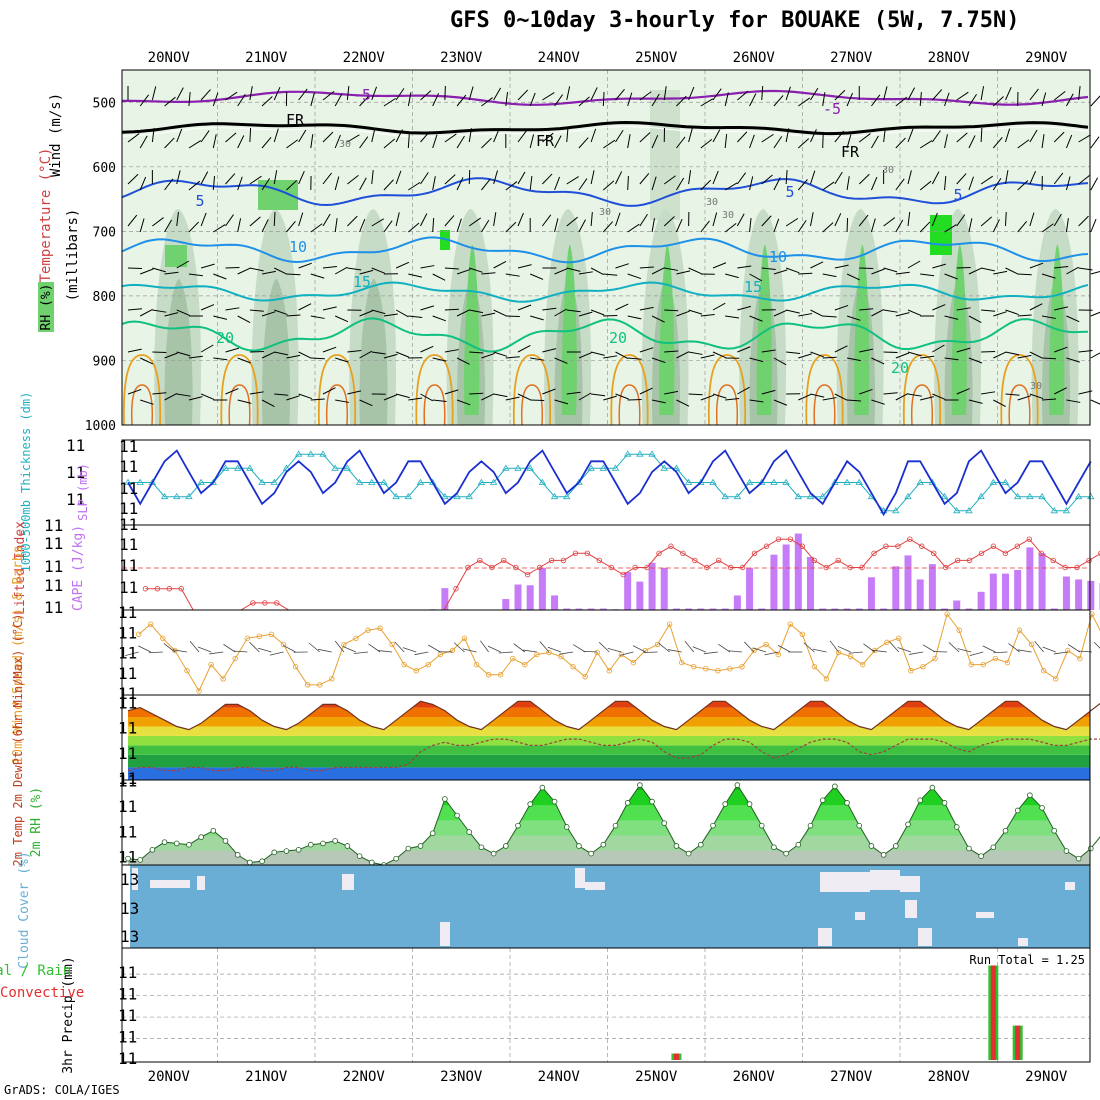 The height and width of the screenshot is (1100, 1100). I want to click on run-total-label: Run Total = 1.25, so click(1027, 960).